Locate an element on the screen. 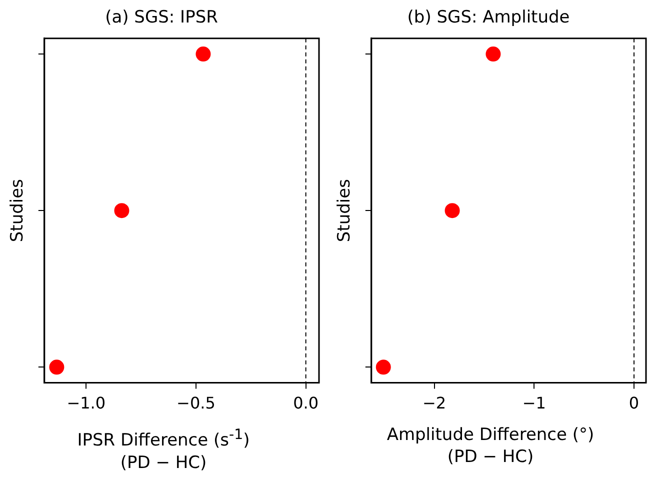  text: IPSR Difference (s$^{-1}$) (PD − HC) is located at coordinates (163, 450).